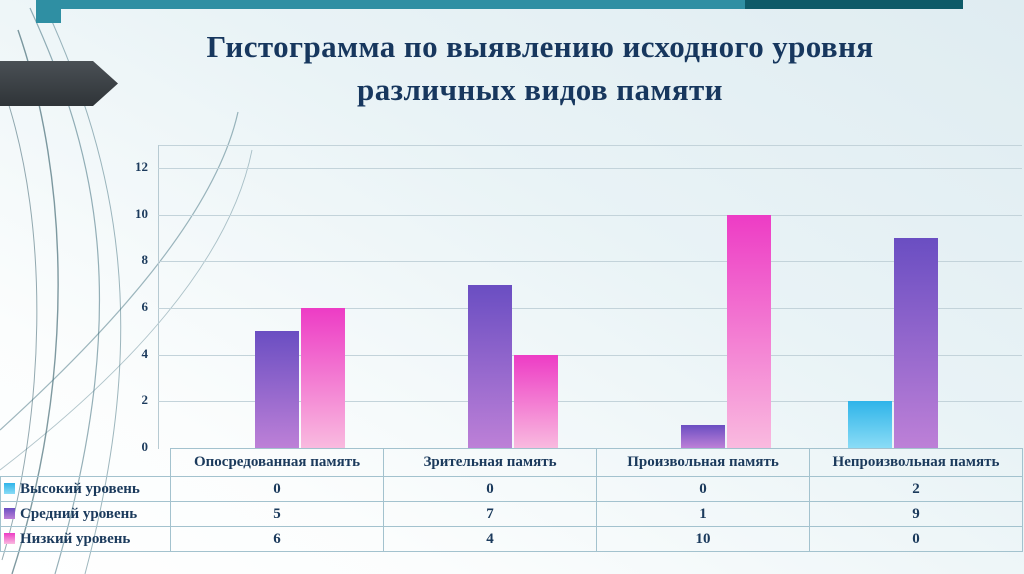 The width and height of the screenshot is (1024, 574). Describe the element at coordinates (277, 462) in the screenshot. I see `category-header-cell: Опосредованная память` at that location.